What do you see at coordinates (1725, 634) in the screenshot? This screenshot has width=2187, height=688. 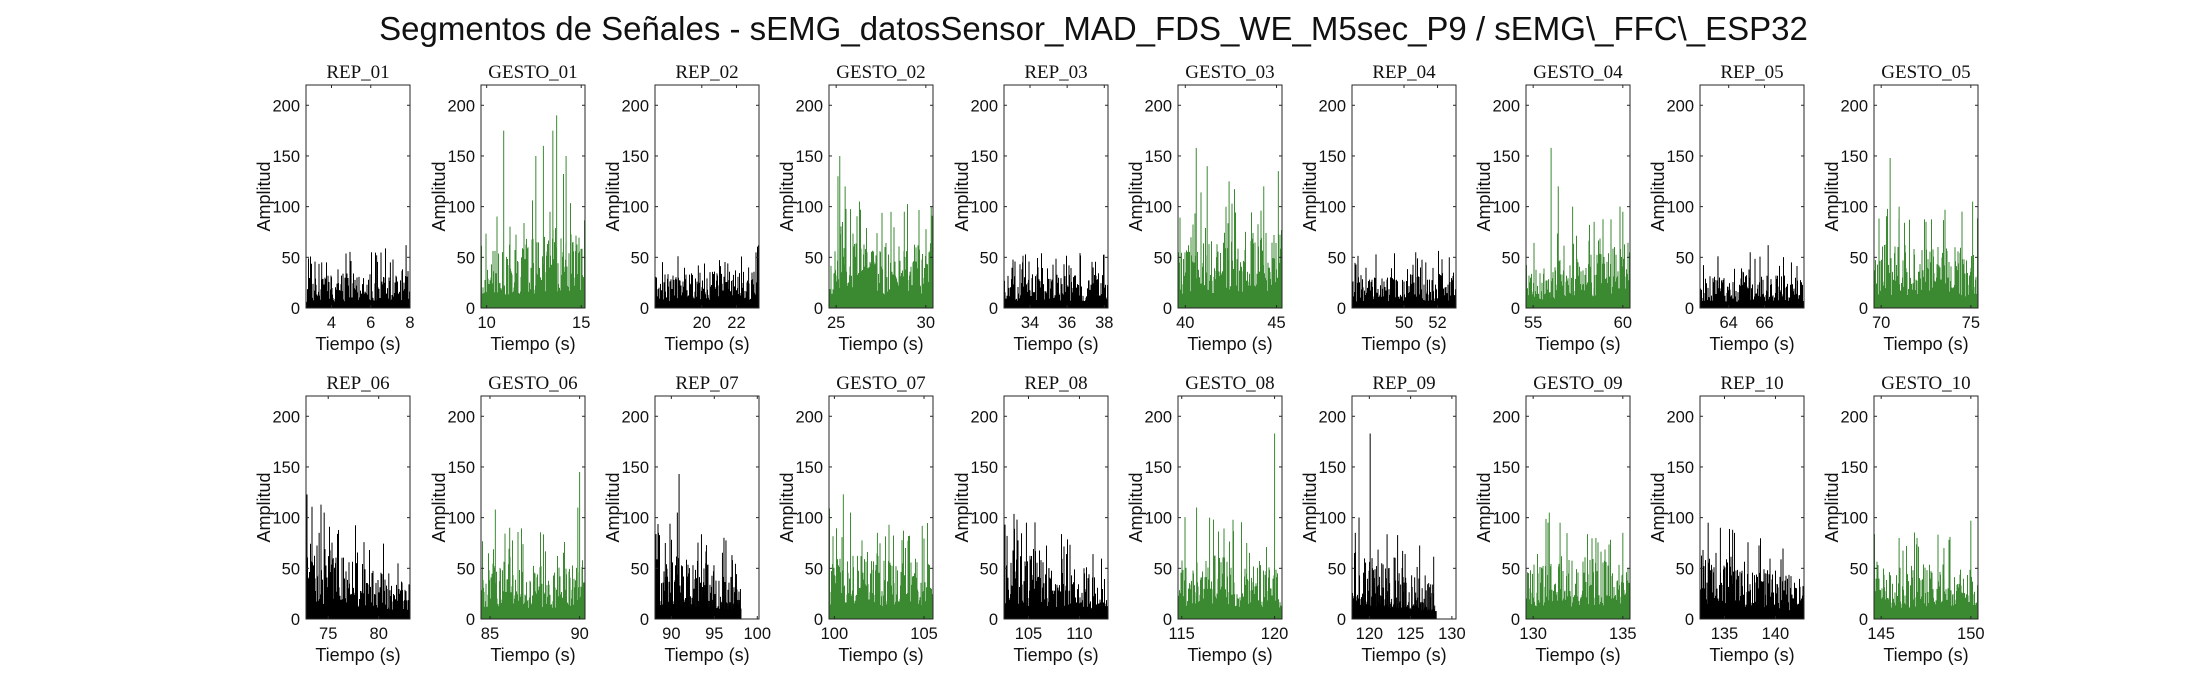 I see `x-tick-label: 135` at bounding box center [1725, 634].